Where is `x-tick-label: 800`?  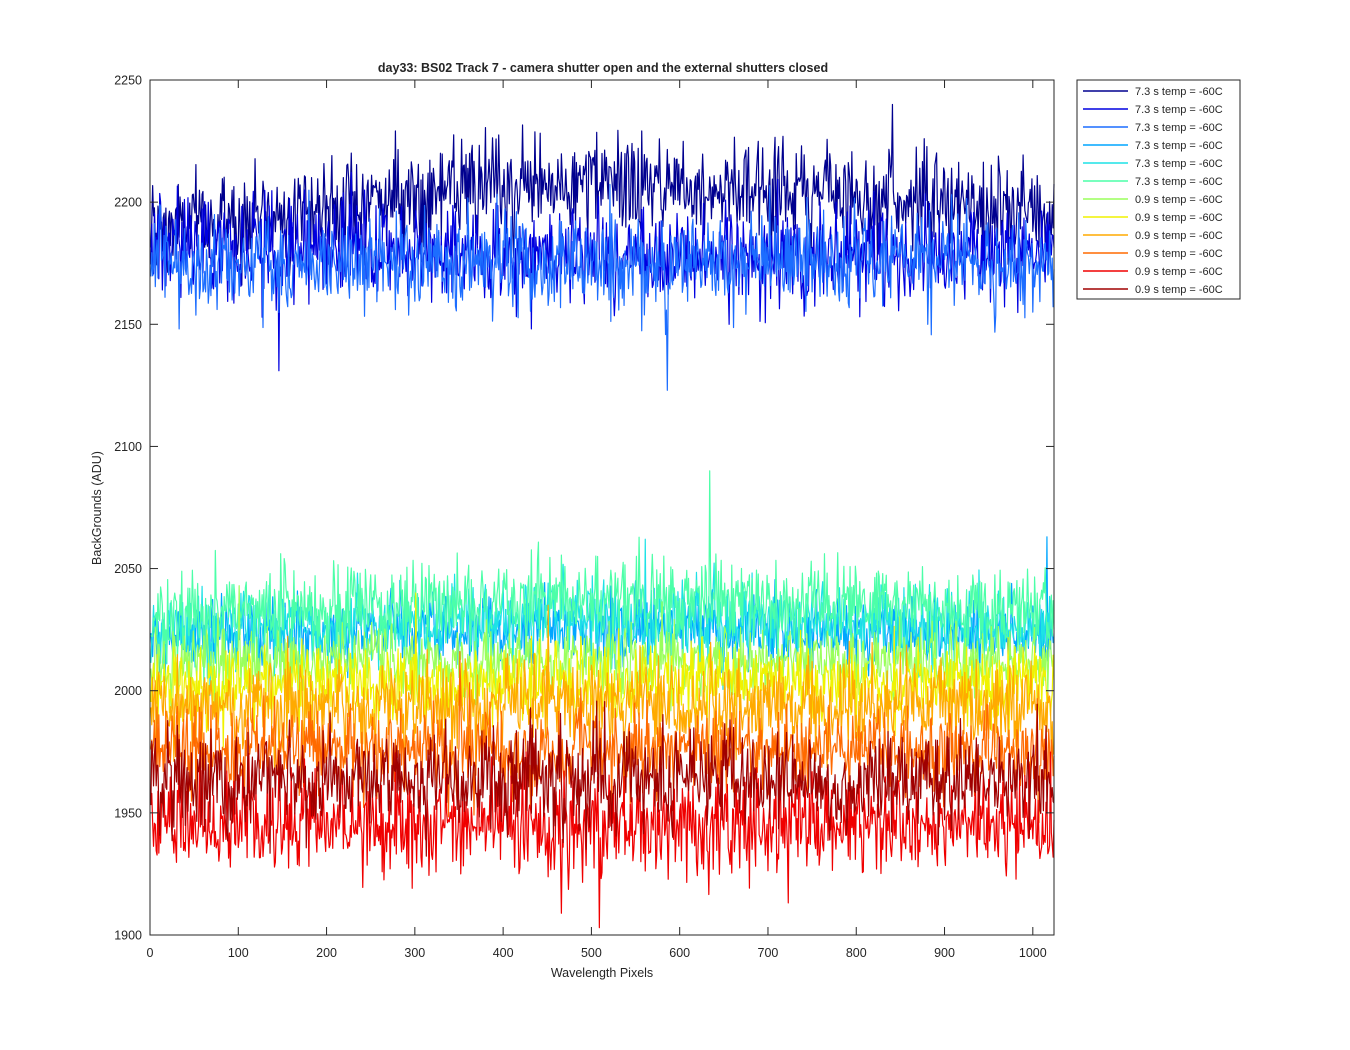 x-tick-label: 800 is located at coordinates (856, 953).